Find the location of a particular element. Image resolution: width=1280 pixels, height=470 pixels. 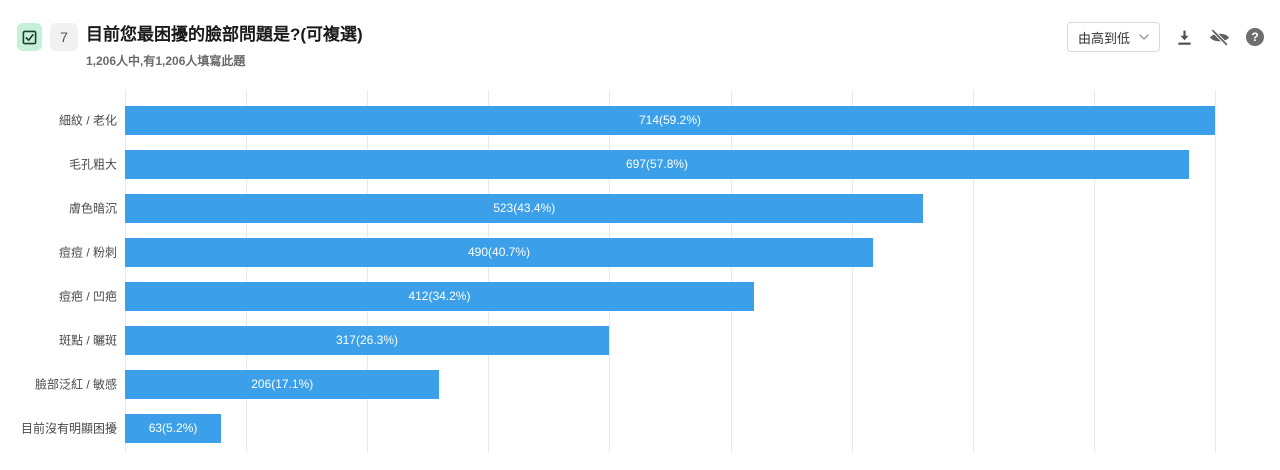

checkbox-checked-icon is located at coordinates (29, 37).